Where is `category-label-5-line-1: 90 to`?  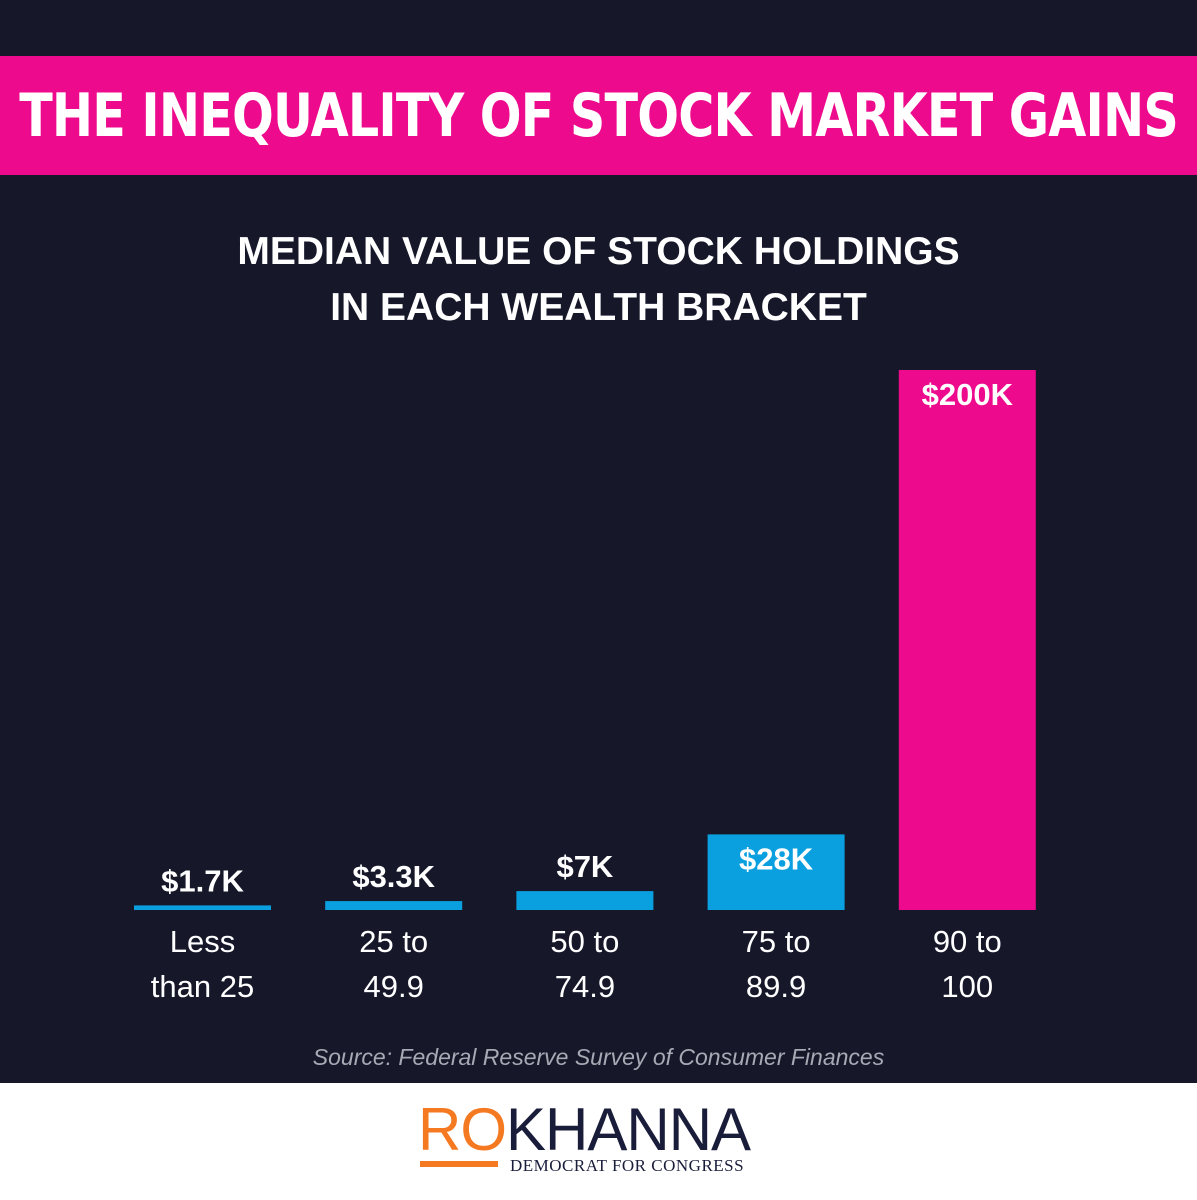 category-label-5-line-1: 90 to is located at coordinates (967, 941).